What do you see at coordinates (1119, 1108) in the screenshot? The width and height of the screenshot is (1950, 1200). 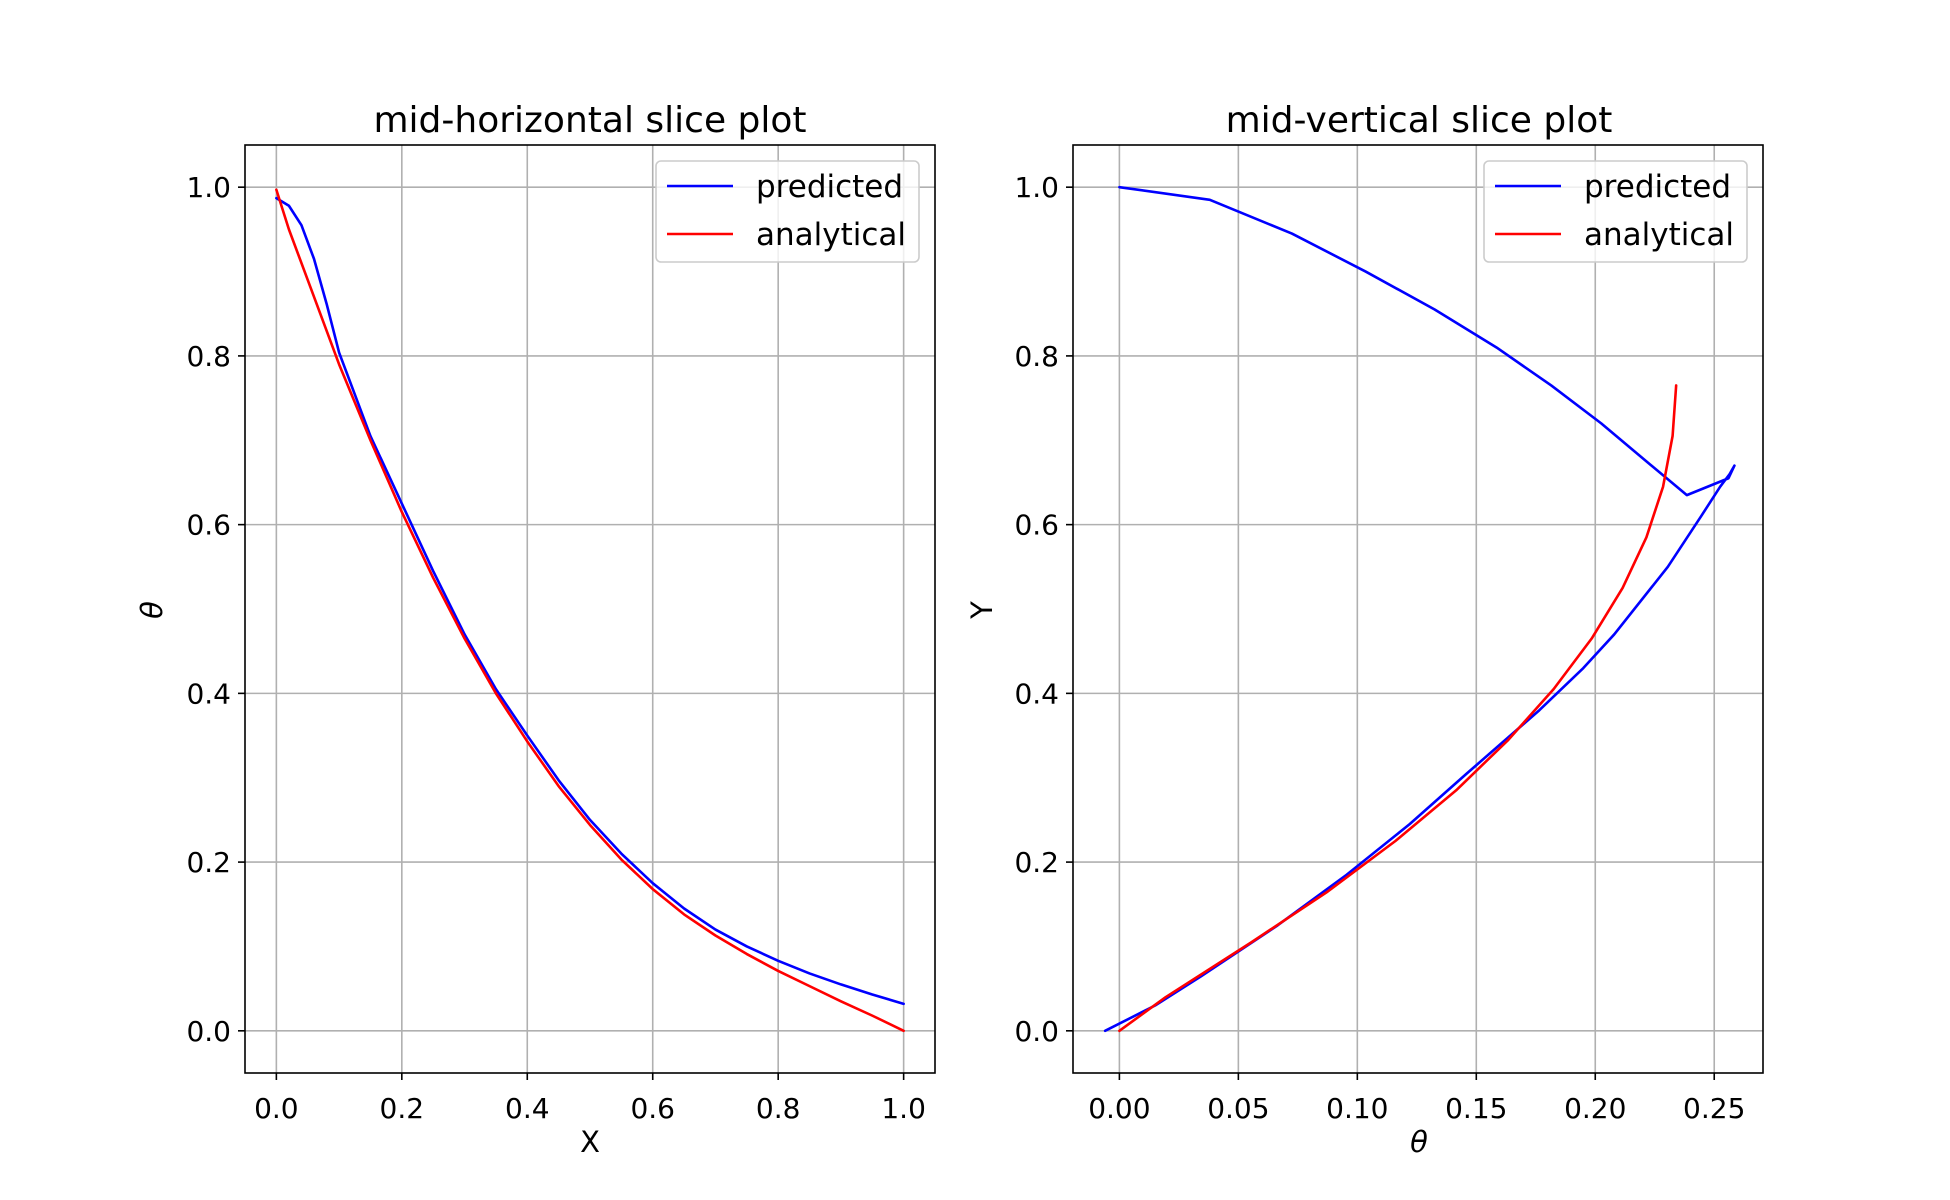 I see `x-tick-label: 0.00` at bounding box center [1119, 1108].